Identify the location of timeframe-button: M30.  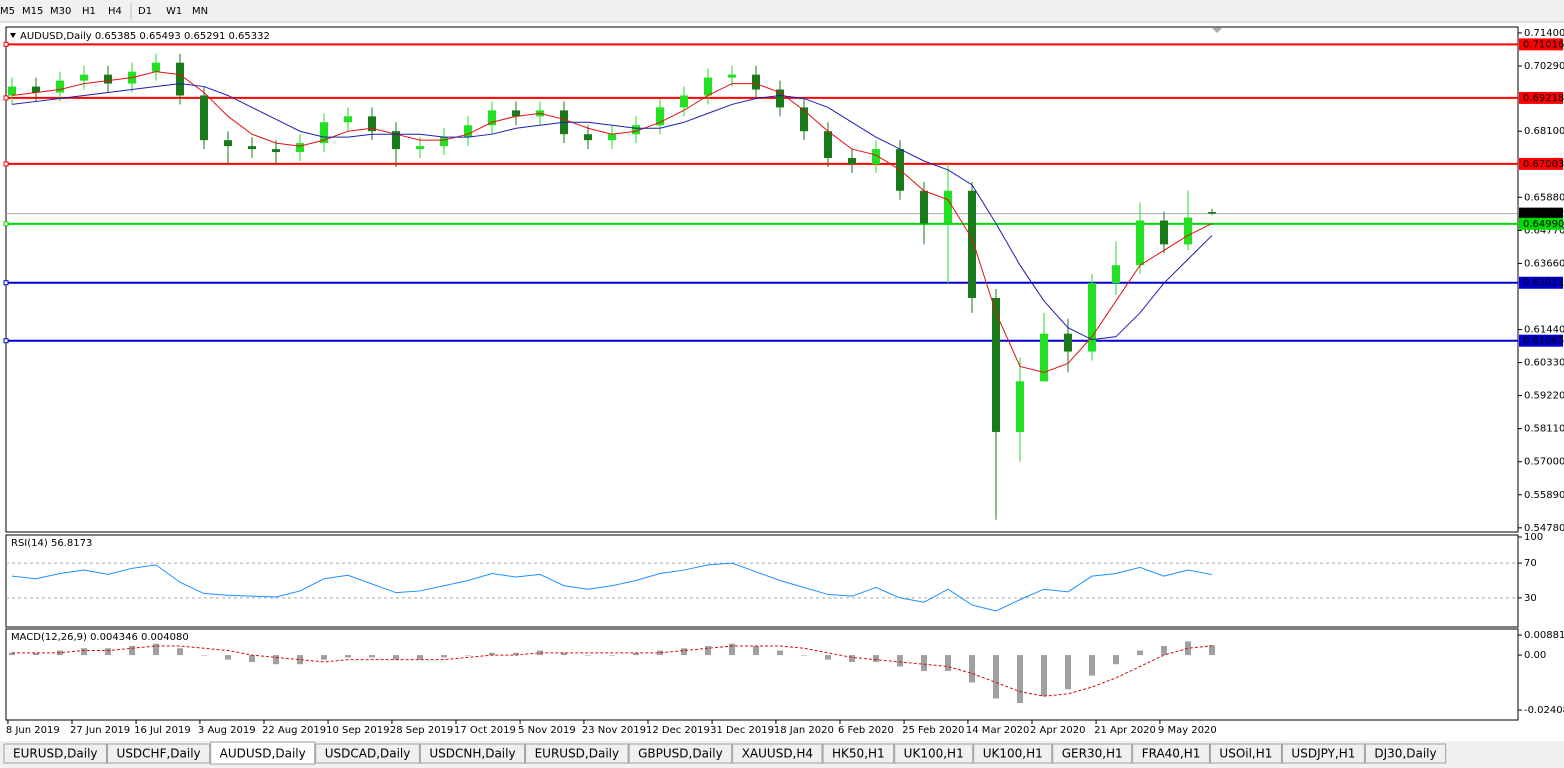
(60, 11).